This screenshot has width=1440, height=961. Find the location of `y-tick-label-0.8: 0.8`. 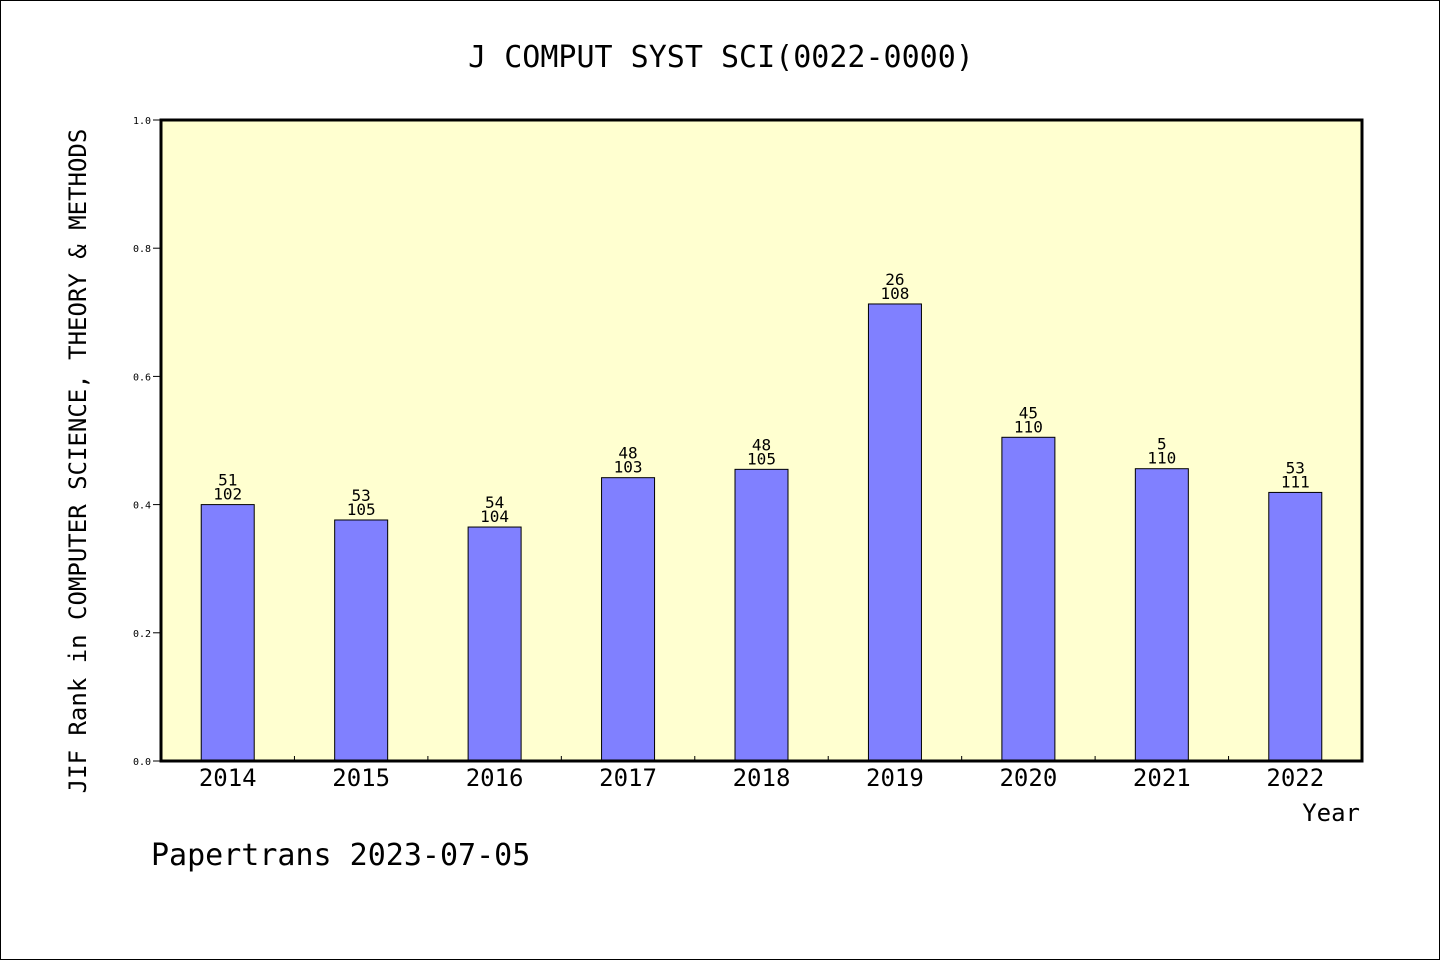

y-tick-label-0.8: 0.8 is located at coordinates (142, 249).